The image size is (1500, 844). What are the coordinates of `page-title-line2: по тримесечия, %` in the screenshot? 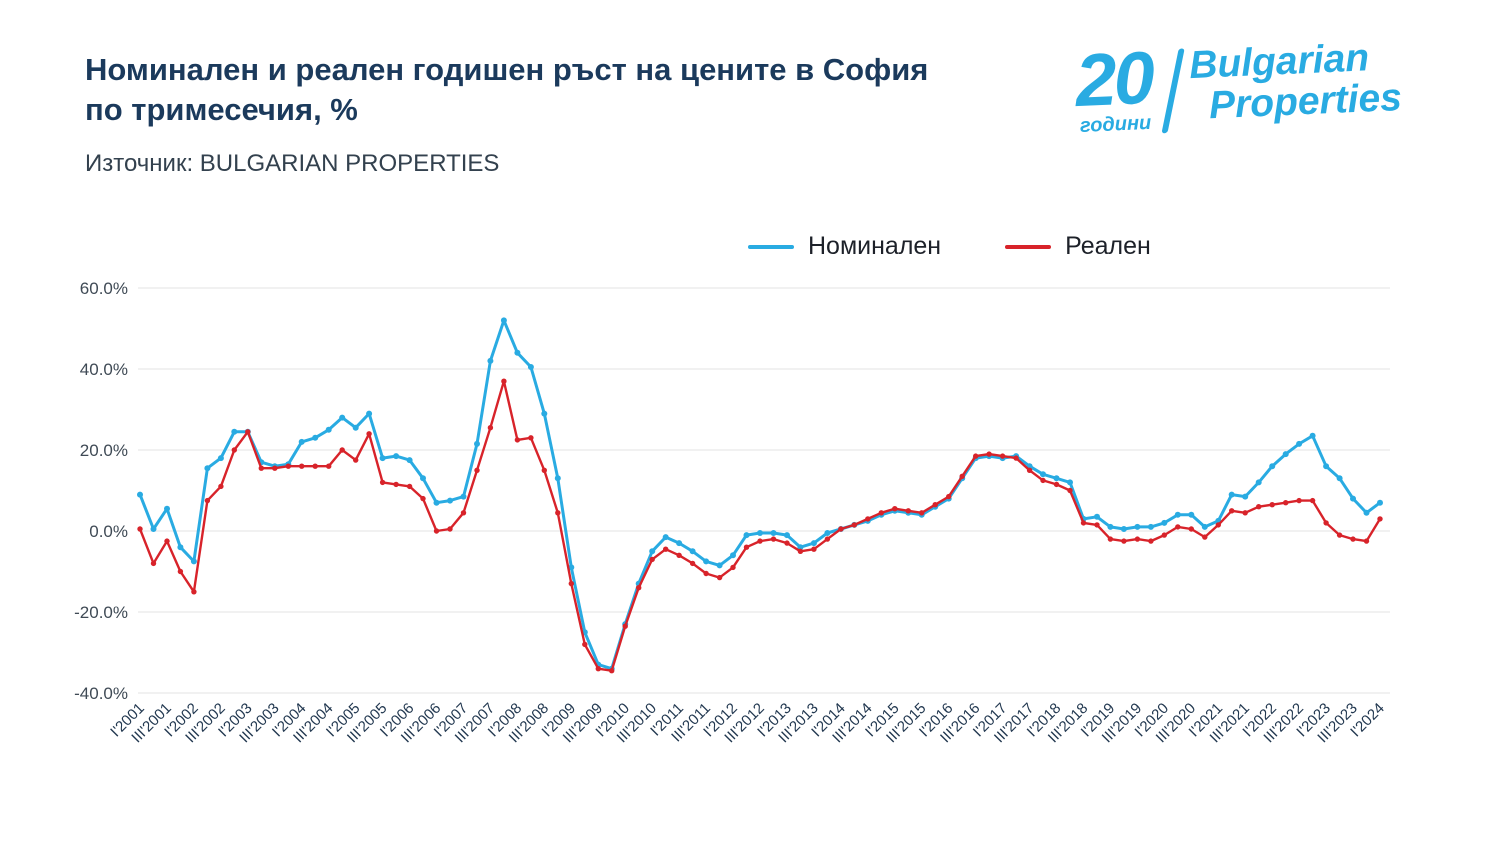 It's located at (221, 109).